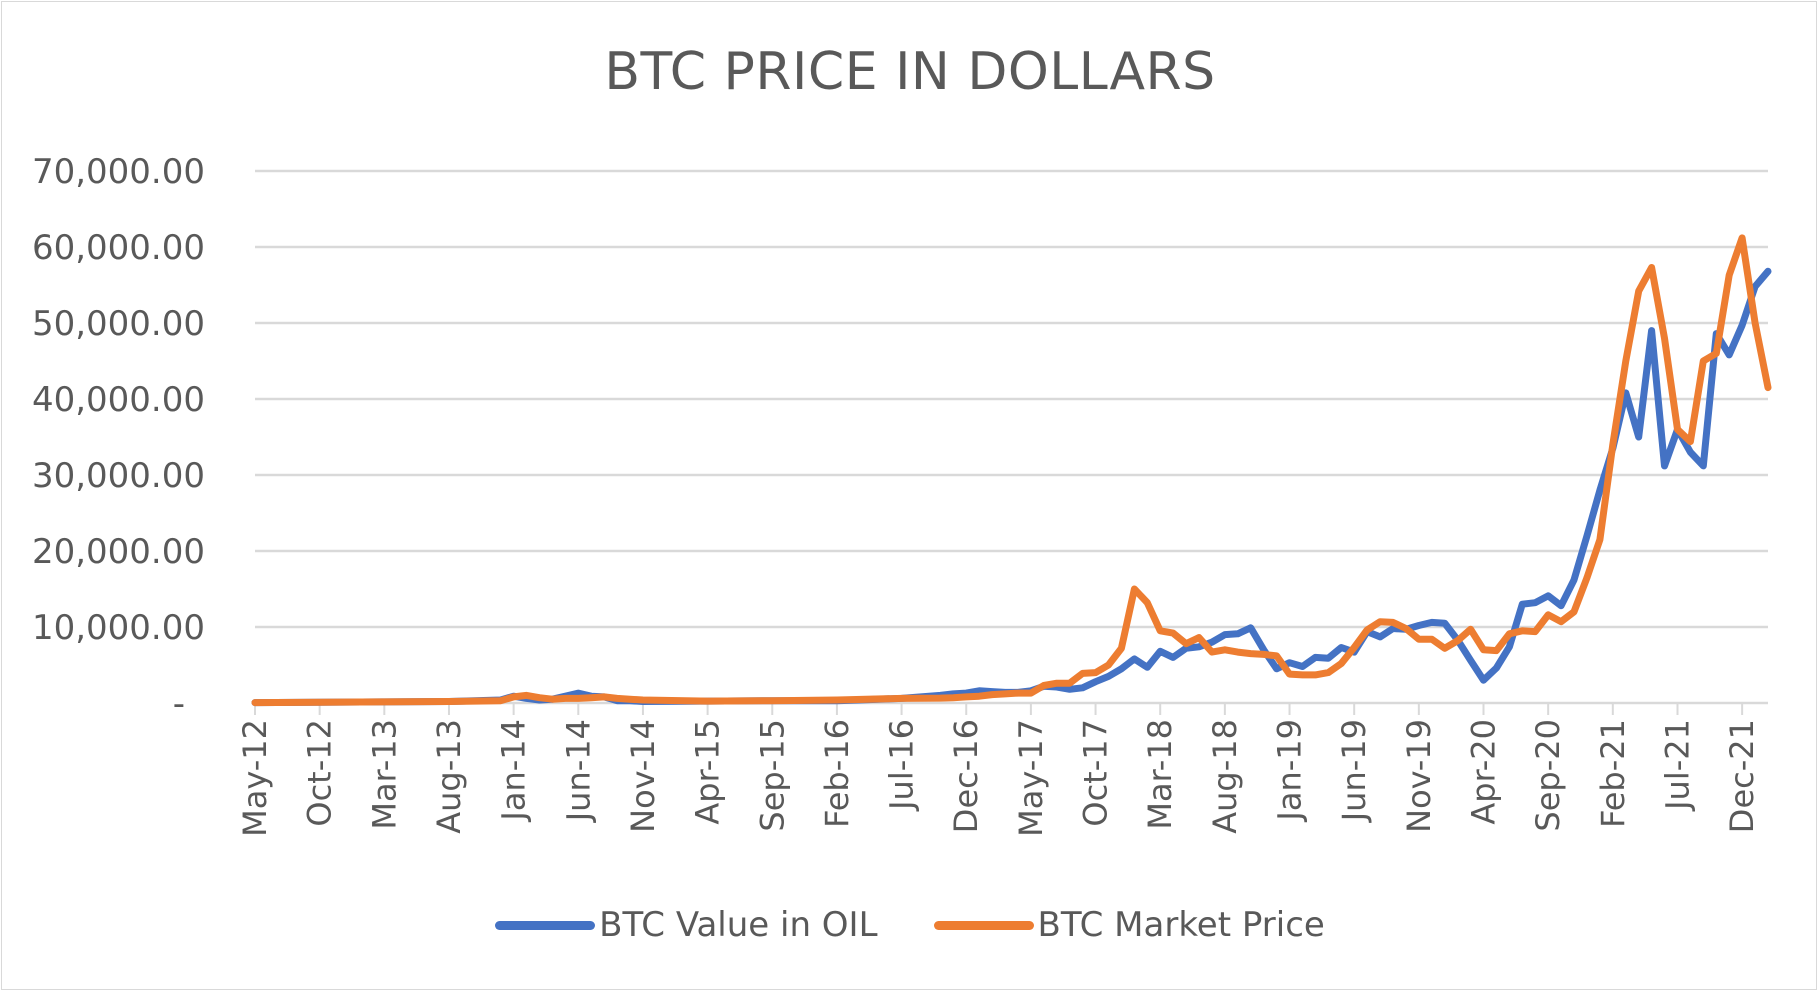  I want to click on y-tick-label: 30,000.00, so click(118, 476).